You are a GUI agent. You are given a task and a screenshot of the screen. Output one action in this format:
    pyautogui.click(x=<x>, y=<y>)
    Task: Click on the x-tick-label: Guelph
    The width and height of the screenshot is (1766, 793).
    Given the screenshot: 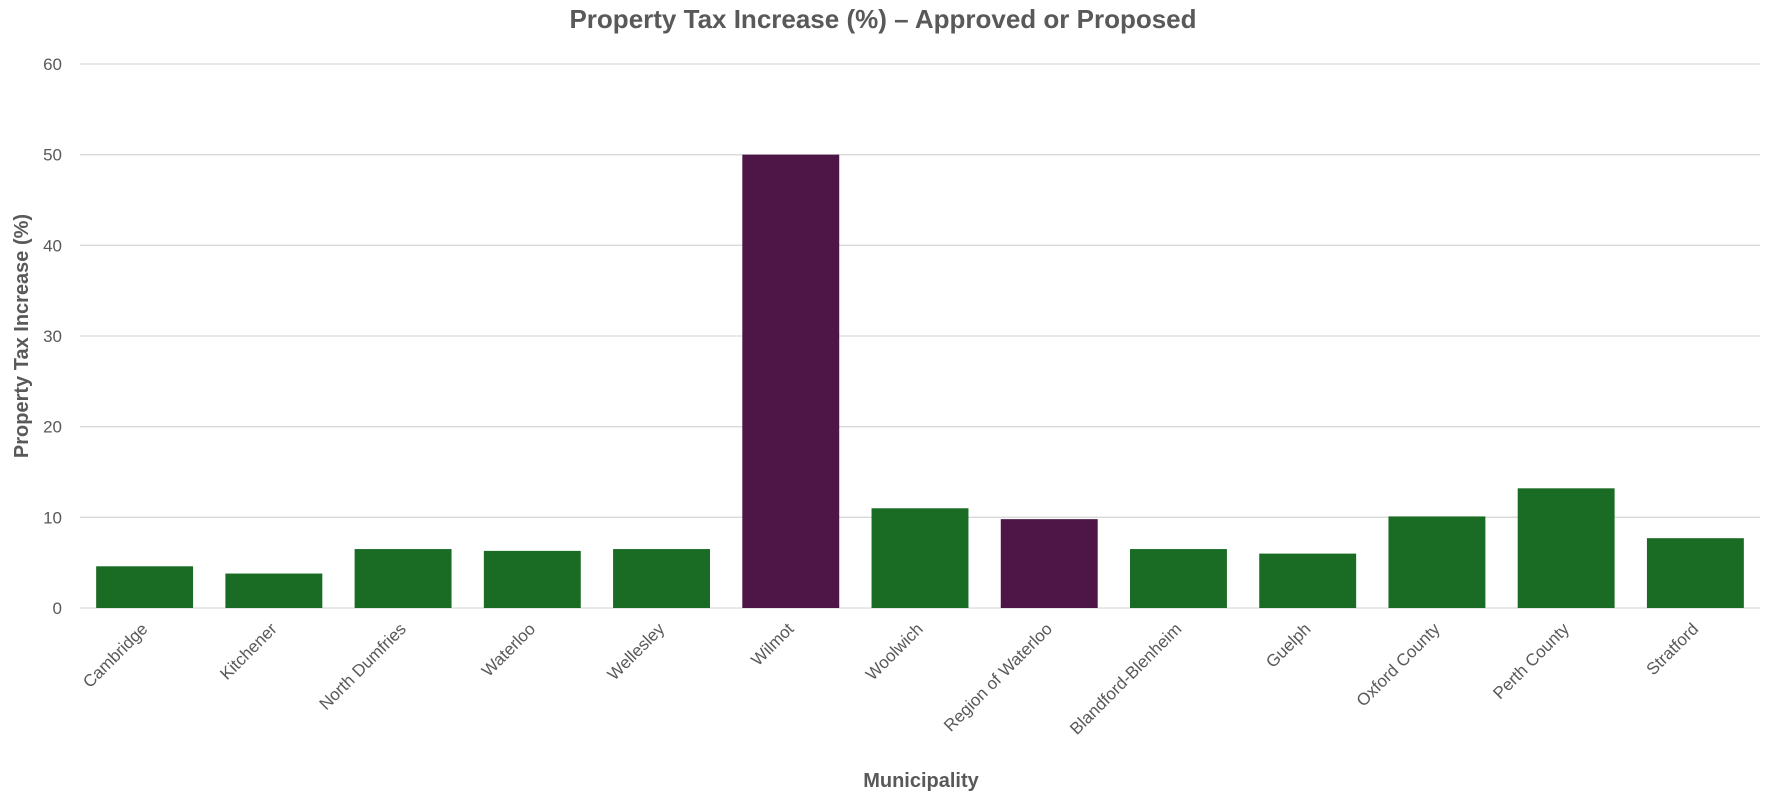 What is the action you would take?
    pyautogui.click(x=1288, y=645)
    